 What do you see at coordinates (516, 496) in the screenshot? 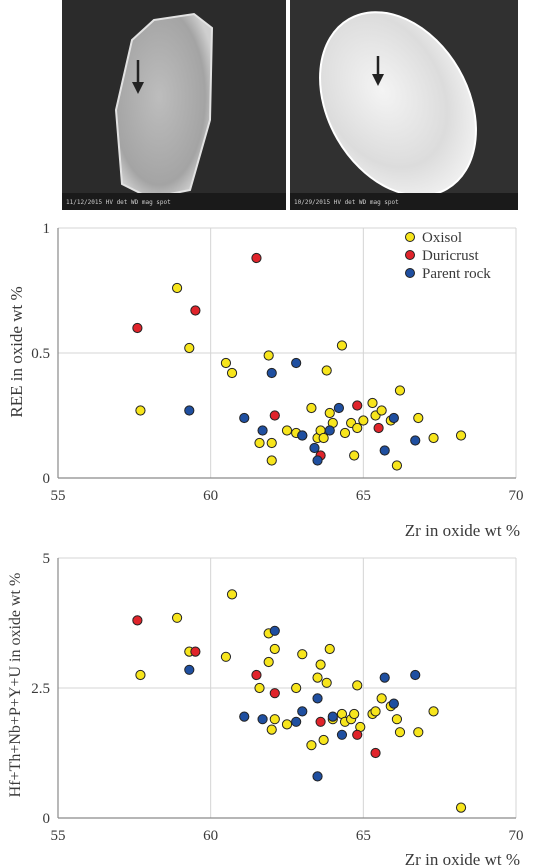
I see `x-tick-label: 70` at bounding box center [516, 496].